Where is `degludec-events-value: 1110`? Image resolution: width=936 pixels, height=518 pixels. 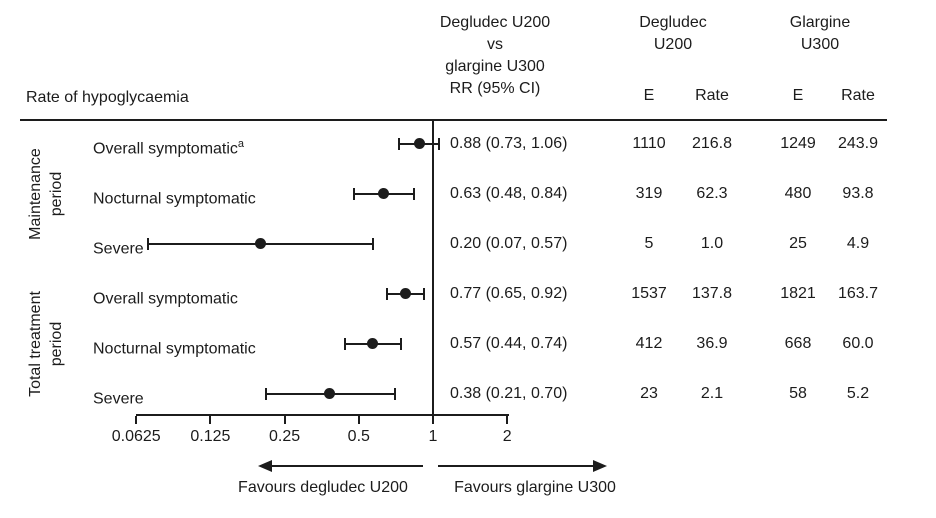
degludec-events-value: 1110 is located at coordinates (649, 143).